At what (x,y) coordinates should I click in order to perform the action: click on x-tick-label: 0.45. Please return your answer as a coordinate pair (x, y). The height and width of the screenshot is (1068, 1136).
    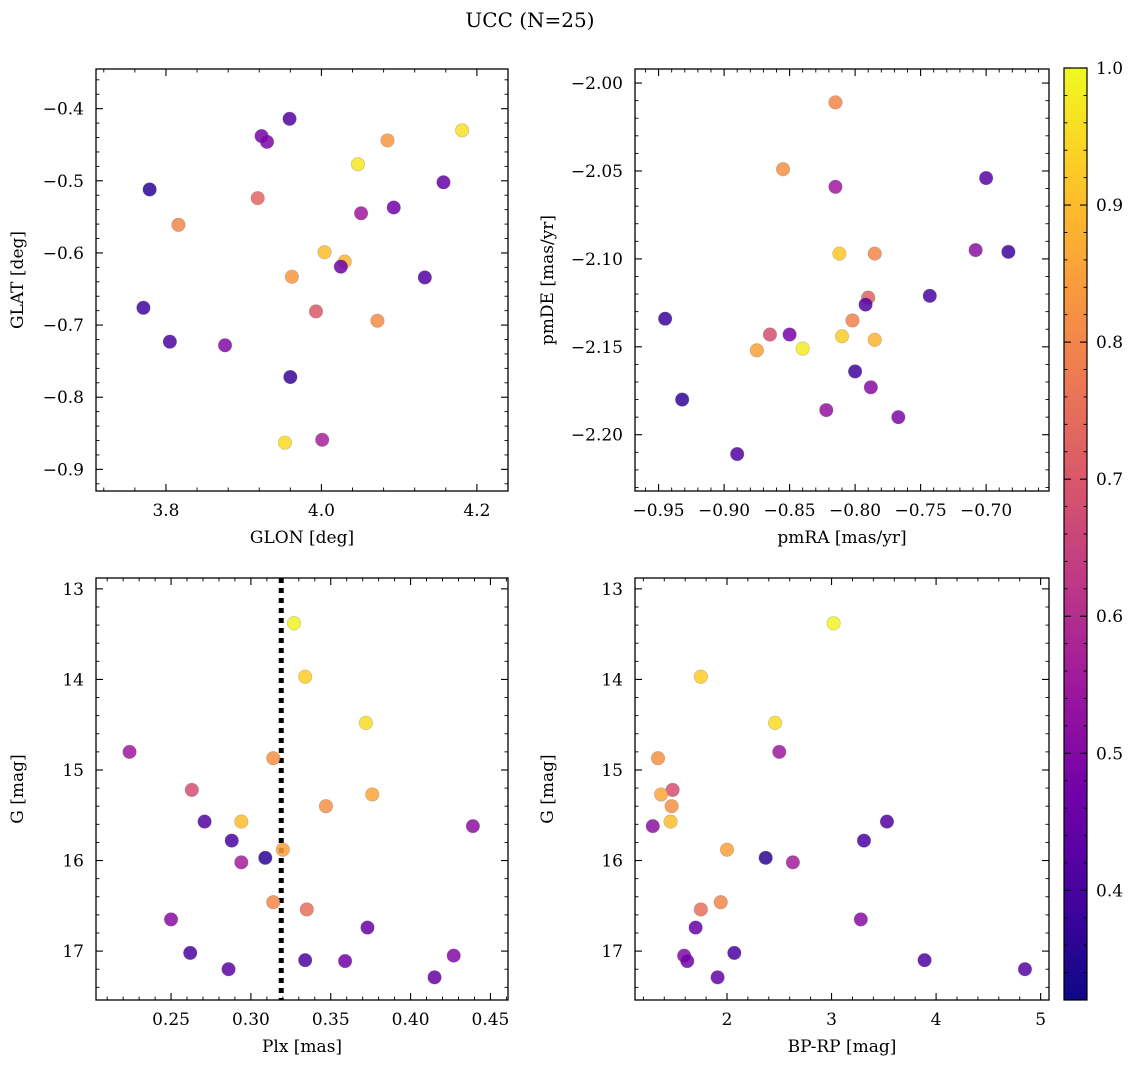
    Looking at the image, I should click on (491, 1020).